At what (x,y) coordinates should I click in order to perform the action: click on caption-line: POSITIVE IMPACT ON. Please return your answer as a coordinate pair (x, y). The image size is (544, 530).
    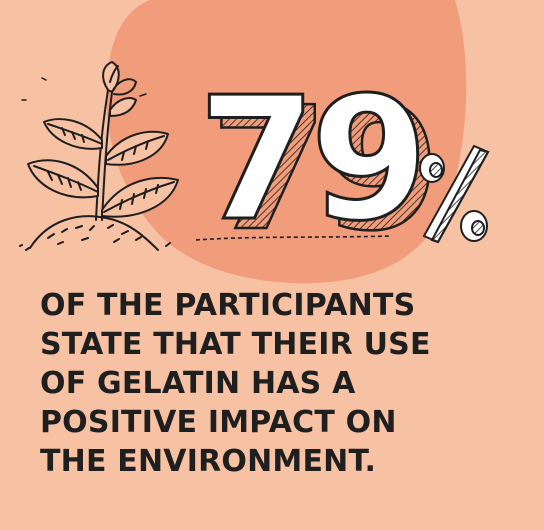
    Looking at the image, I should click on (218, 422).